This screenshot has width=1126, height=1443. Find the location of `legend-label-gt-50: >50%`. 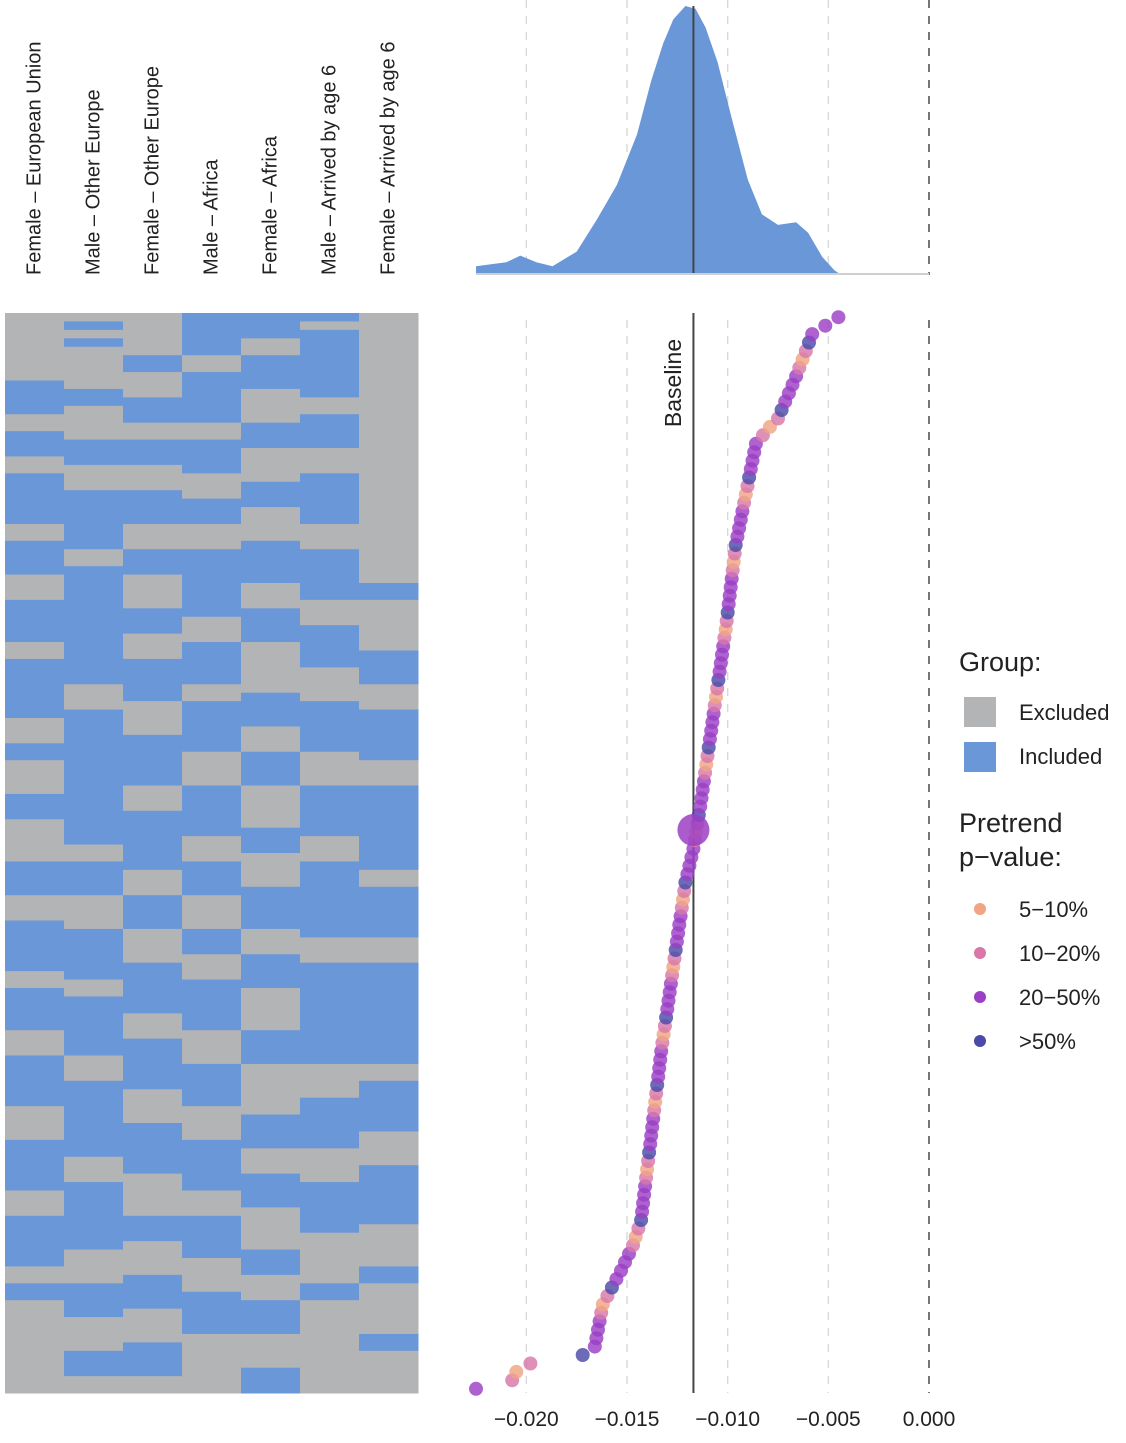

legend-label-gt-50: >50% is located at coordinates (1047, 1041).